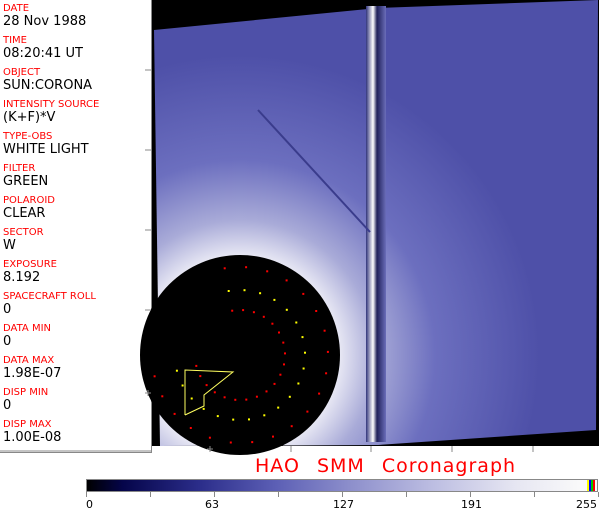  I want to click on colorbar-label: 63, so click(212, 504).